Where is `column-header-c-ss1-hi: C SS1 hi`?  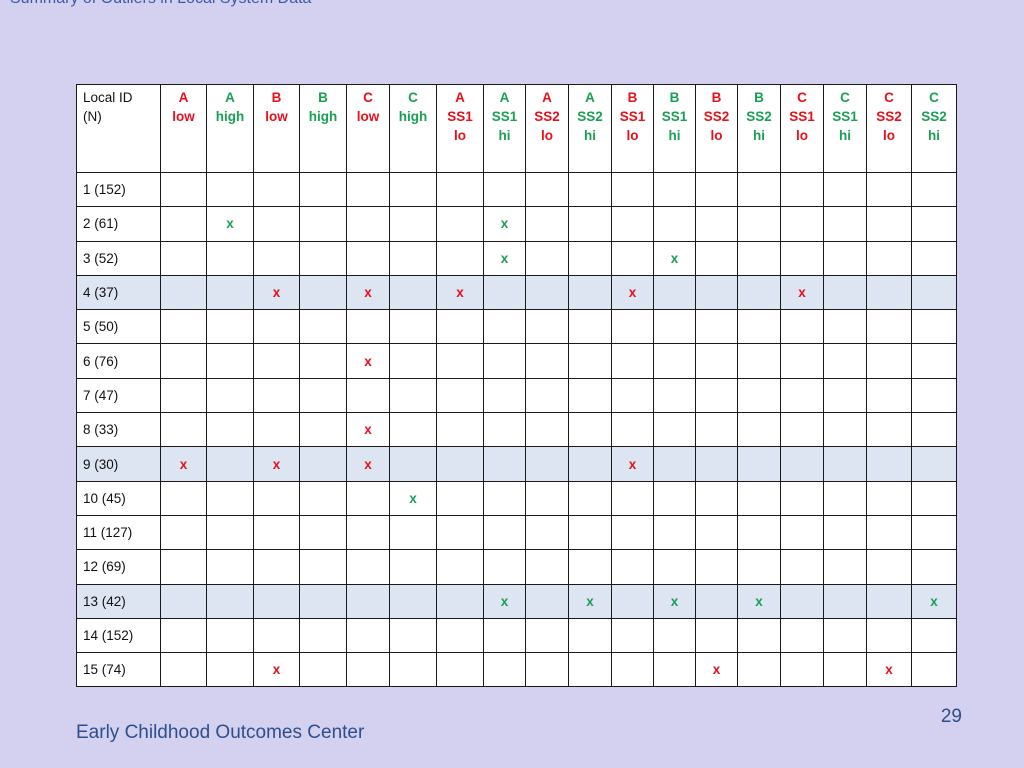
column-header-c-ss1-hi: C SS1 hi is located at coordinates (845, 128).